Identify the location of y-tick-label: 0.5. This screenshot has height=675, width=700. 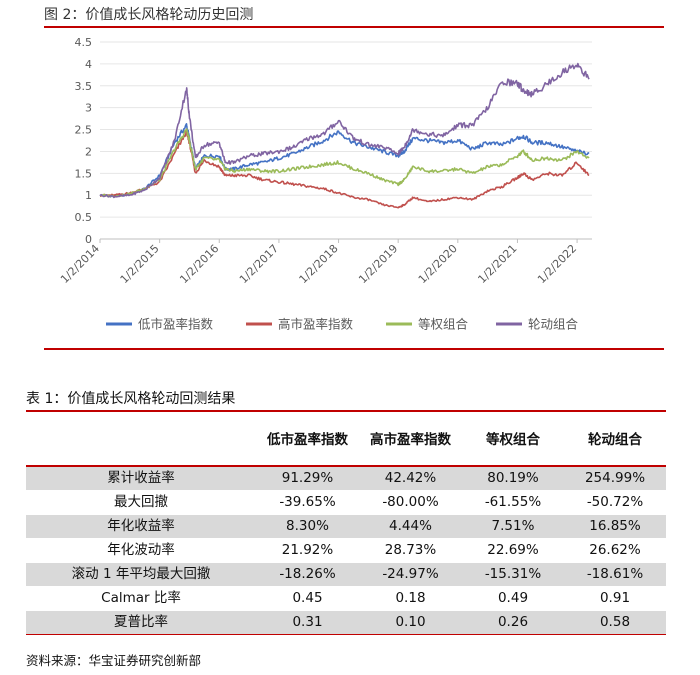
(84, 217).